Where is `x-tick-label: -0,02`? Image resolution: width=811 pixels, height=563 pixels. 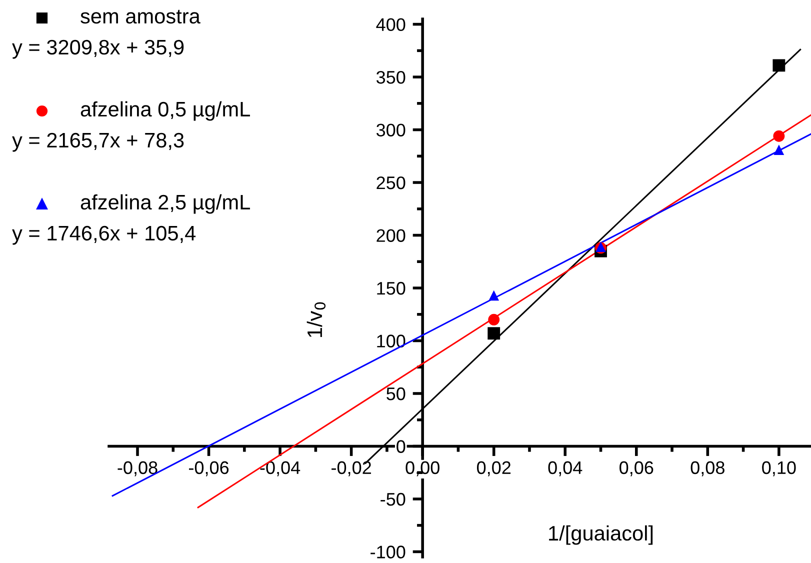
x-tick-label: -0,02 is located at coordinates (351, 468).